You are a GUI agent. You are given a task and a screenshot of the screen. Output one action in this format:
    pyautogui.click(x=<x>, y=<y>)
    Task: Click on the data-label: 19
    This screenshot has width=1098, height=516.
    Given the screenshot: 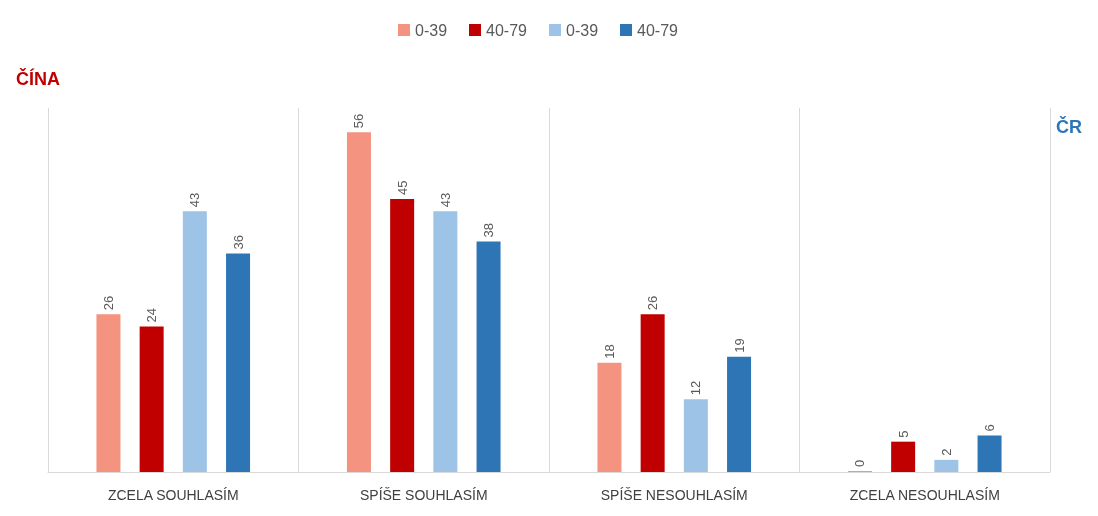 What is the action you would take?
    pyautogui.click(x=739, y=345)
    